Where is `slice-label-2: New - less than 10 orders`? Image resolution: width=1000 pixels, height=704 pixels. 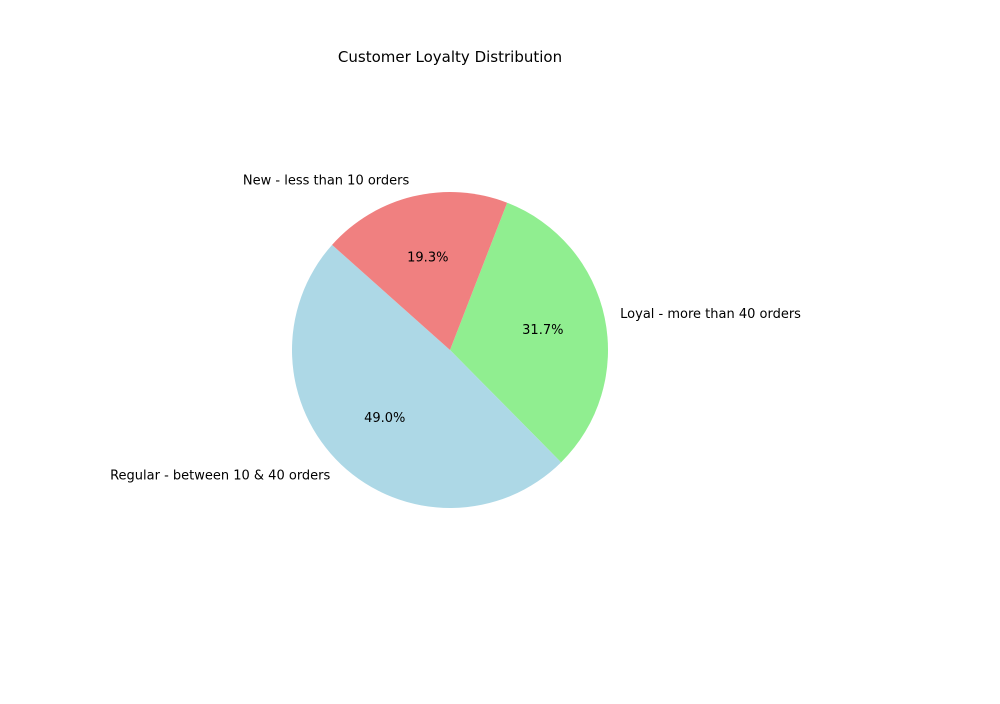
slice-label-2: New - less than 10 orders is located at coordinates (326, 181).